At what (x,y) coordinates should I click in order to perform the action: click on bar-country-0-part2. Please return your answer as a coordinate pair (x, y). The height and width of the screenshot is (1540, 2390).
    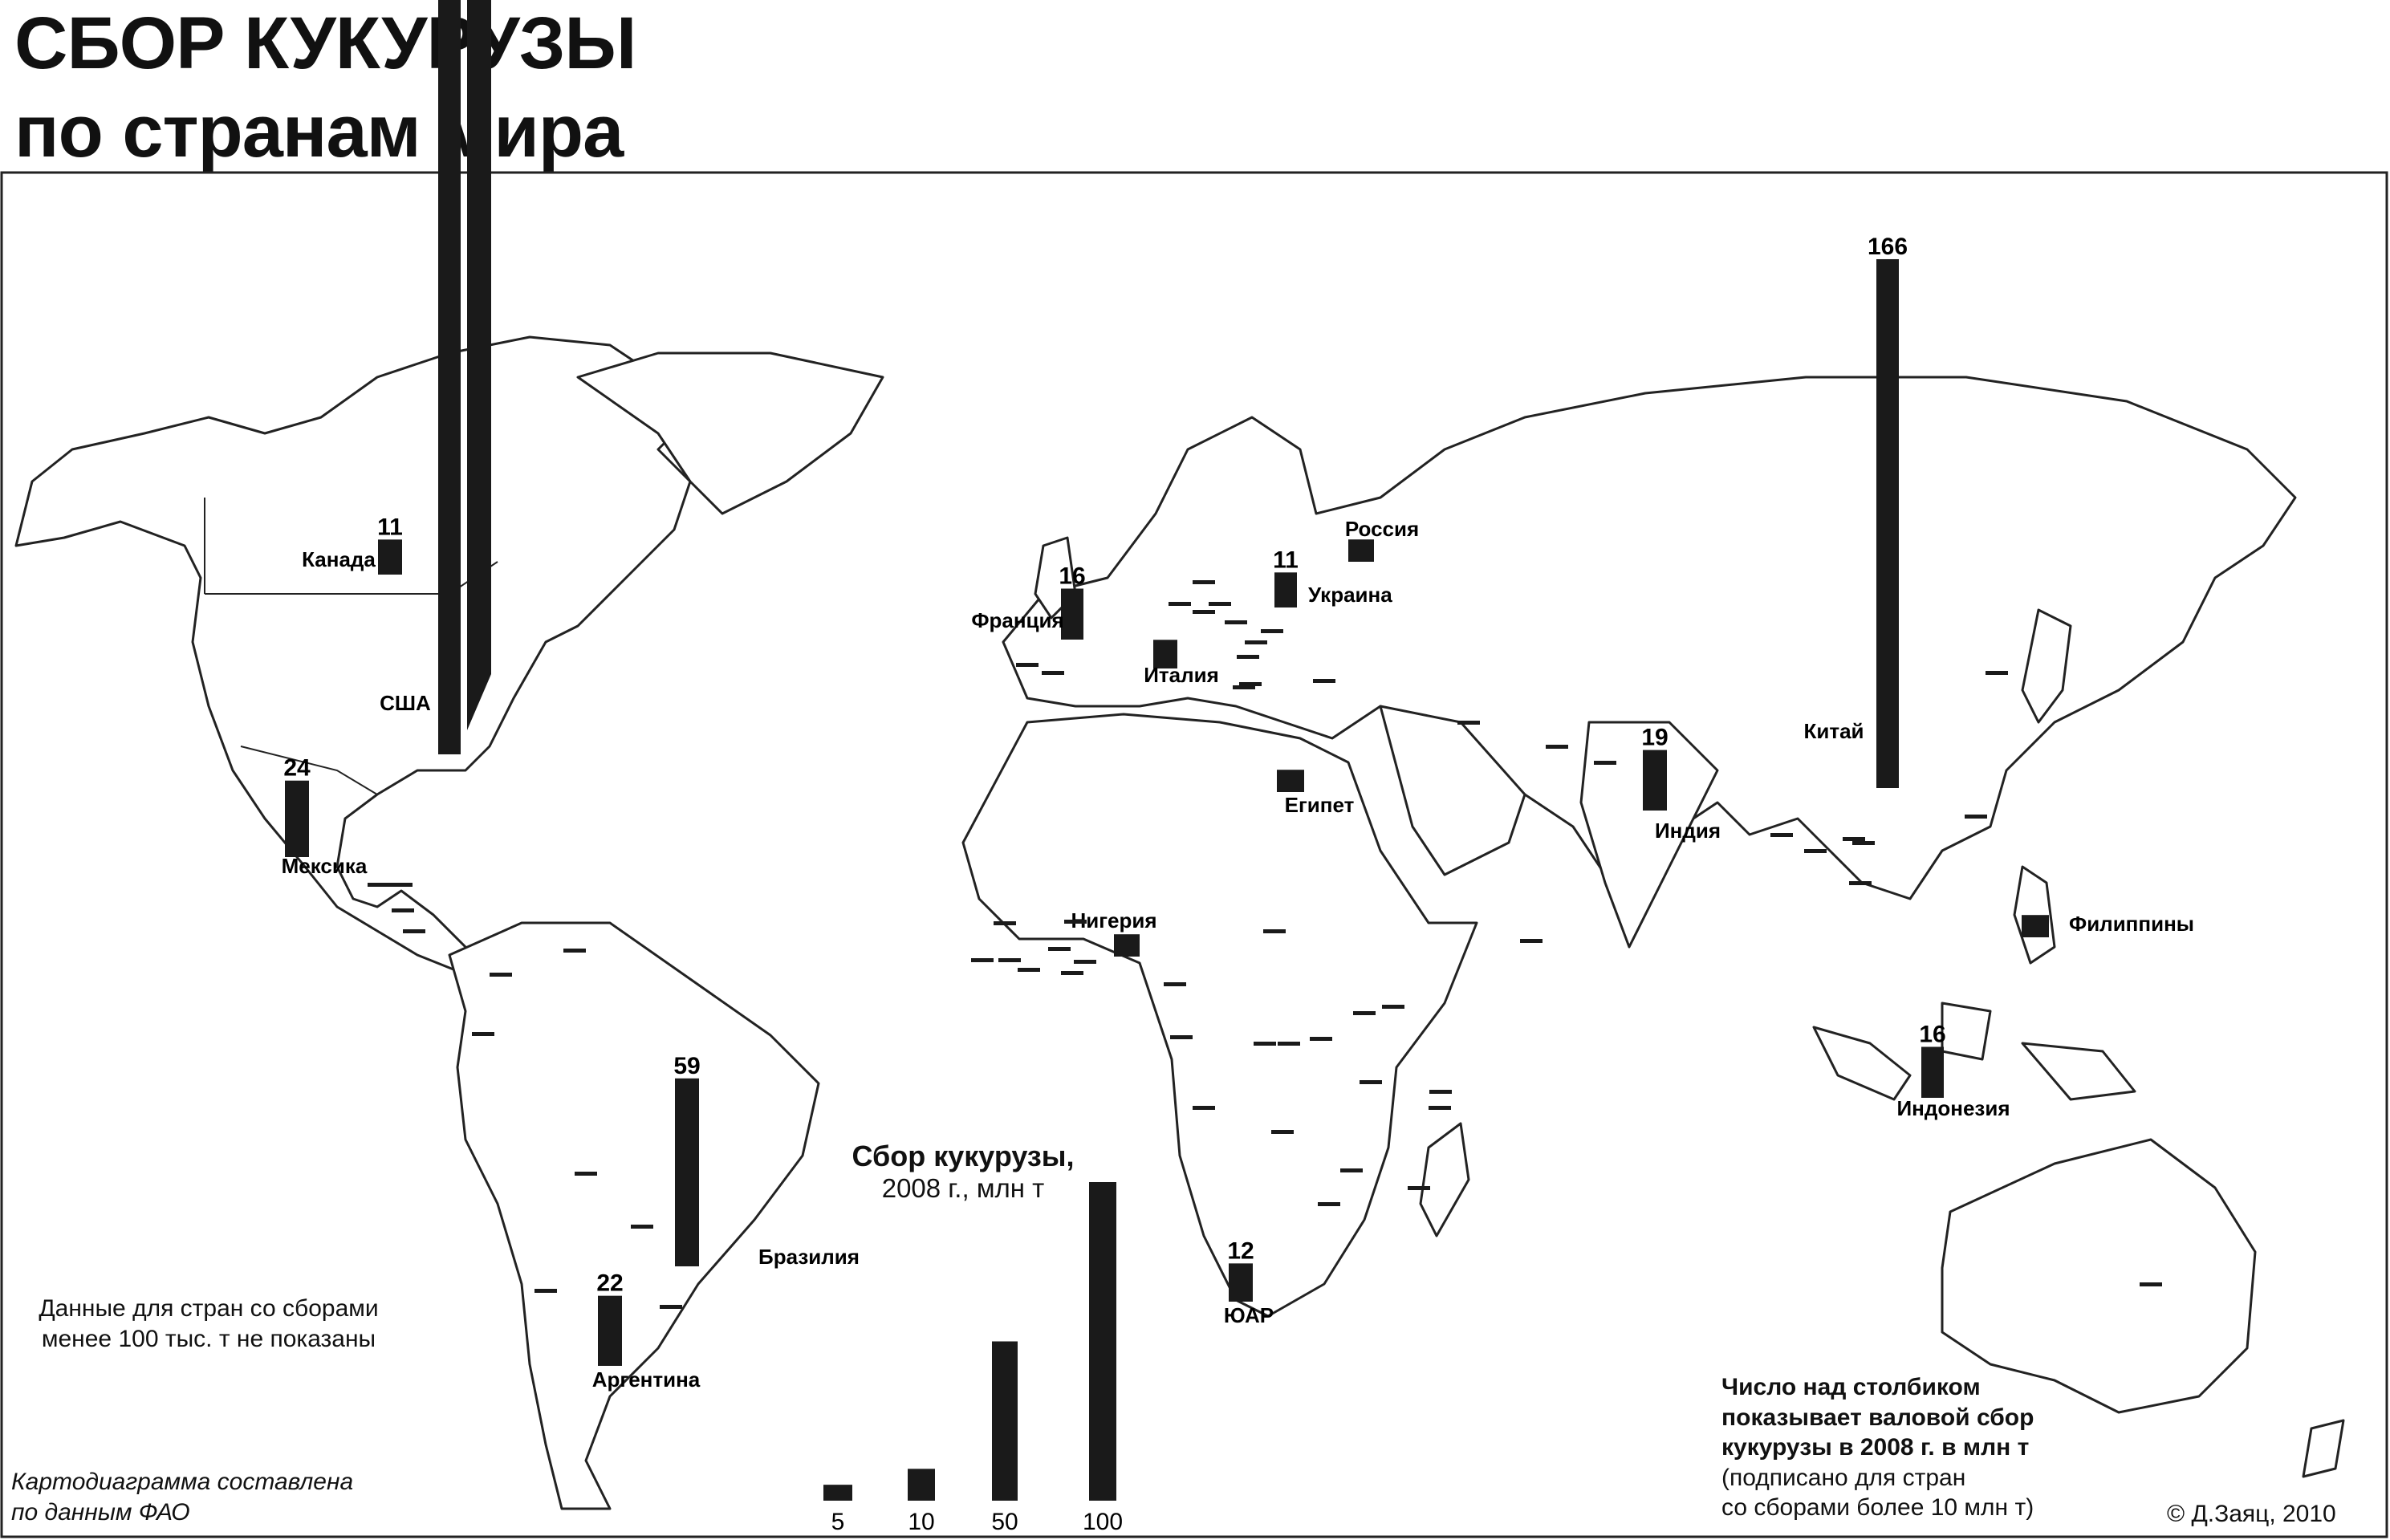
    Looking at the image, I should click on (479, 365).